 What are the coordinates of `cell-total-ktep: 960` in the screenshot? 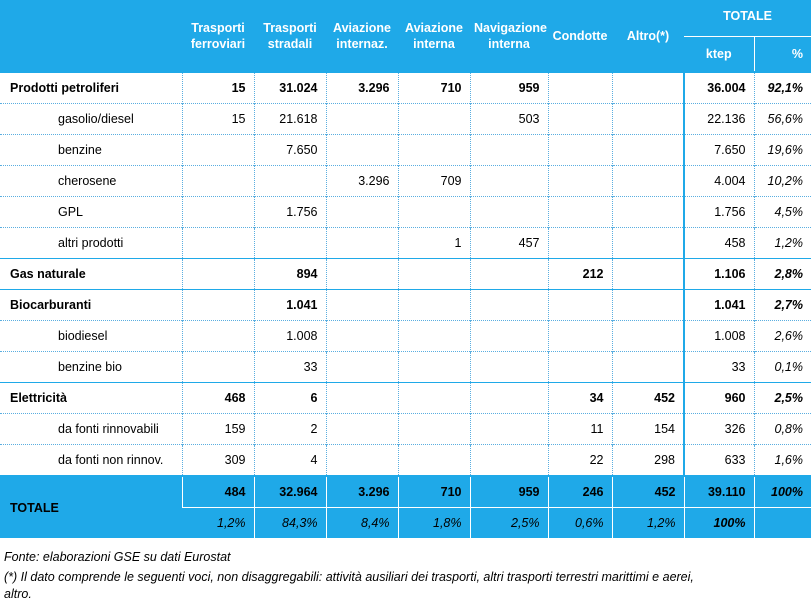 It's located at (718, 398).